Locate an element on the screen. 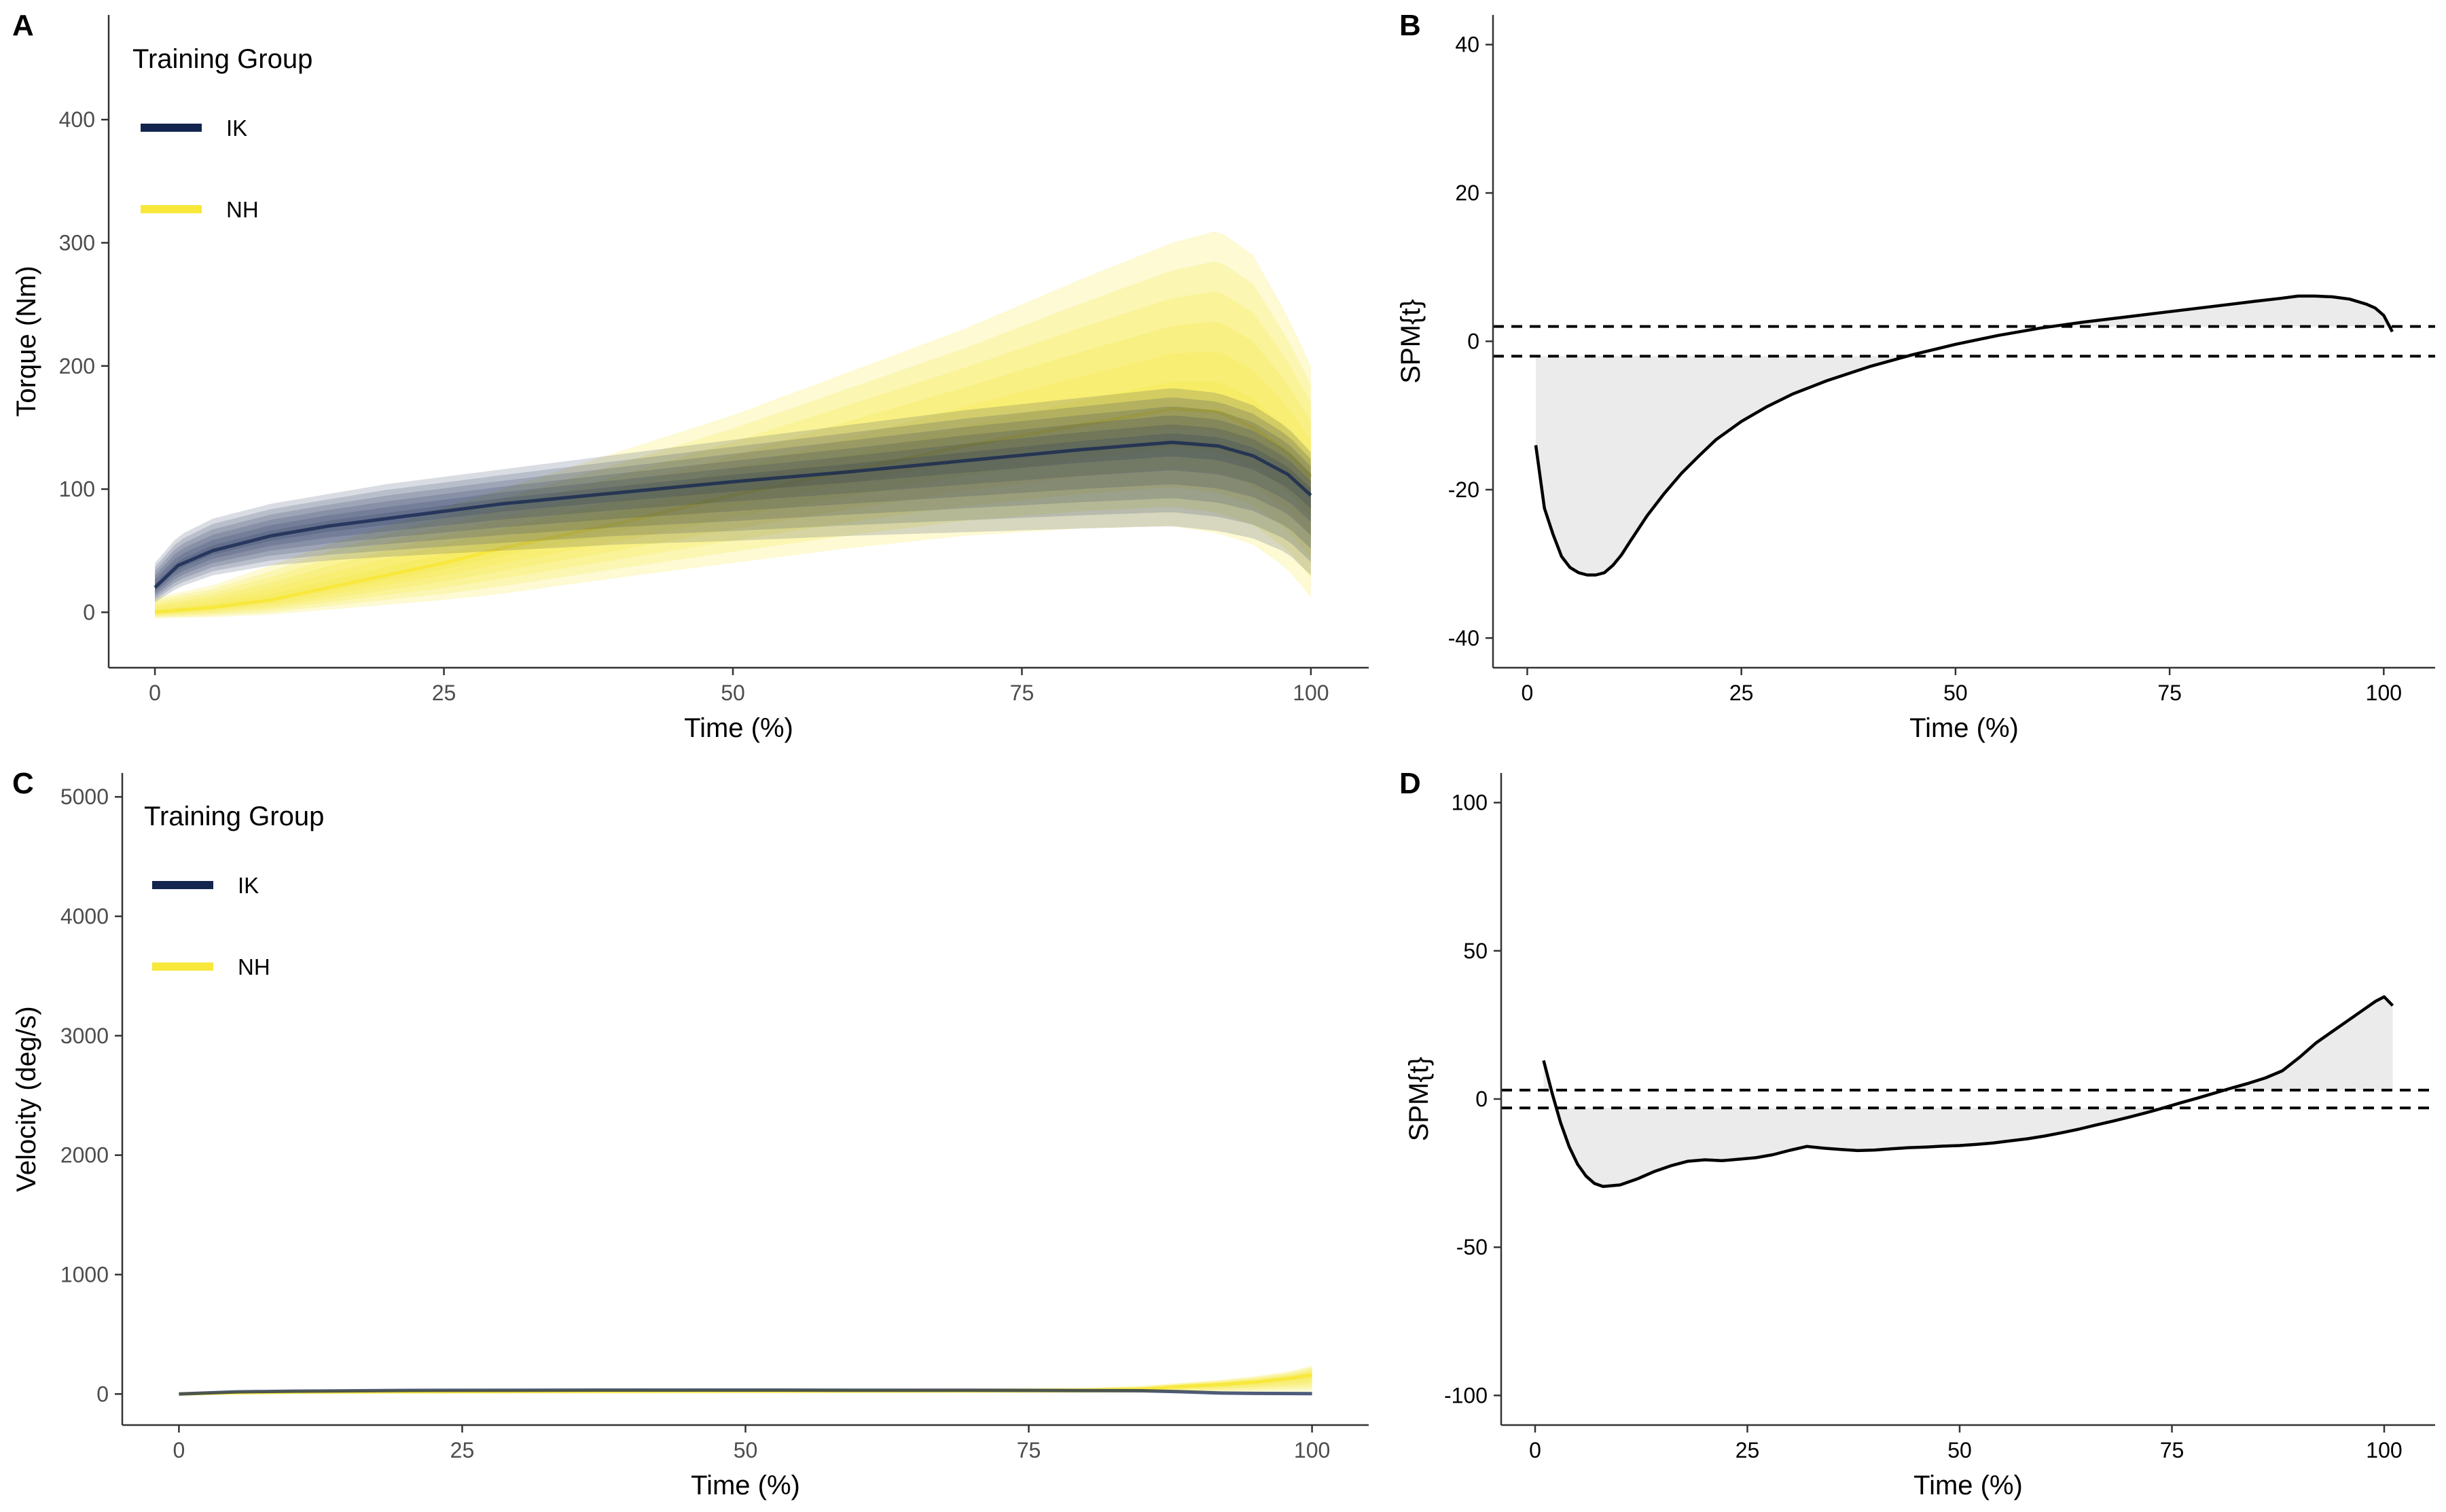 This screenshot has height=1512, width=2446. y-tick-label-c-0: 0 is located at coordinates (102, 1394).